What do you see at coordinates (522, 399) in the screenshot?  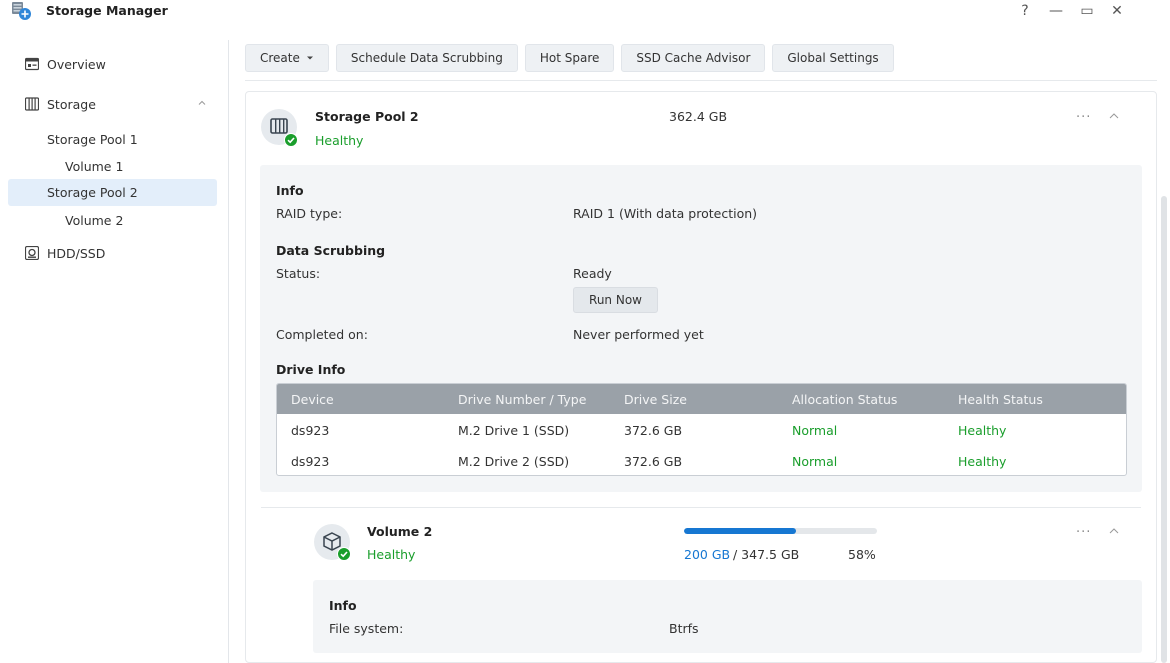 I see `column-header-drive-number: Drive Number / Type` at bounding box center [522, 399].